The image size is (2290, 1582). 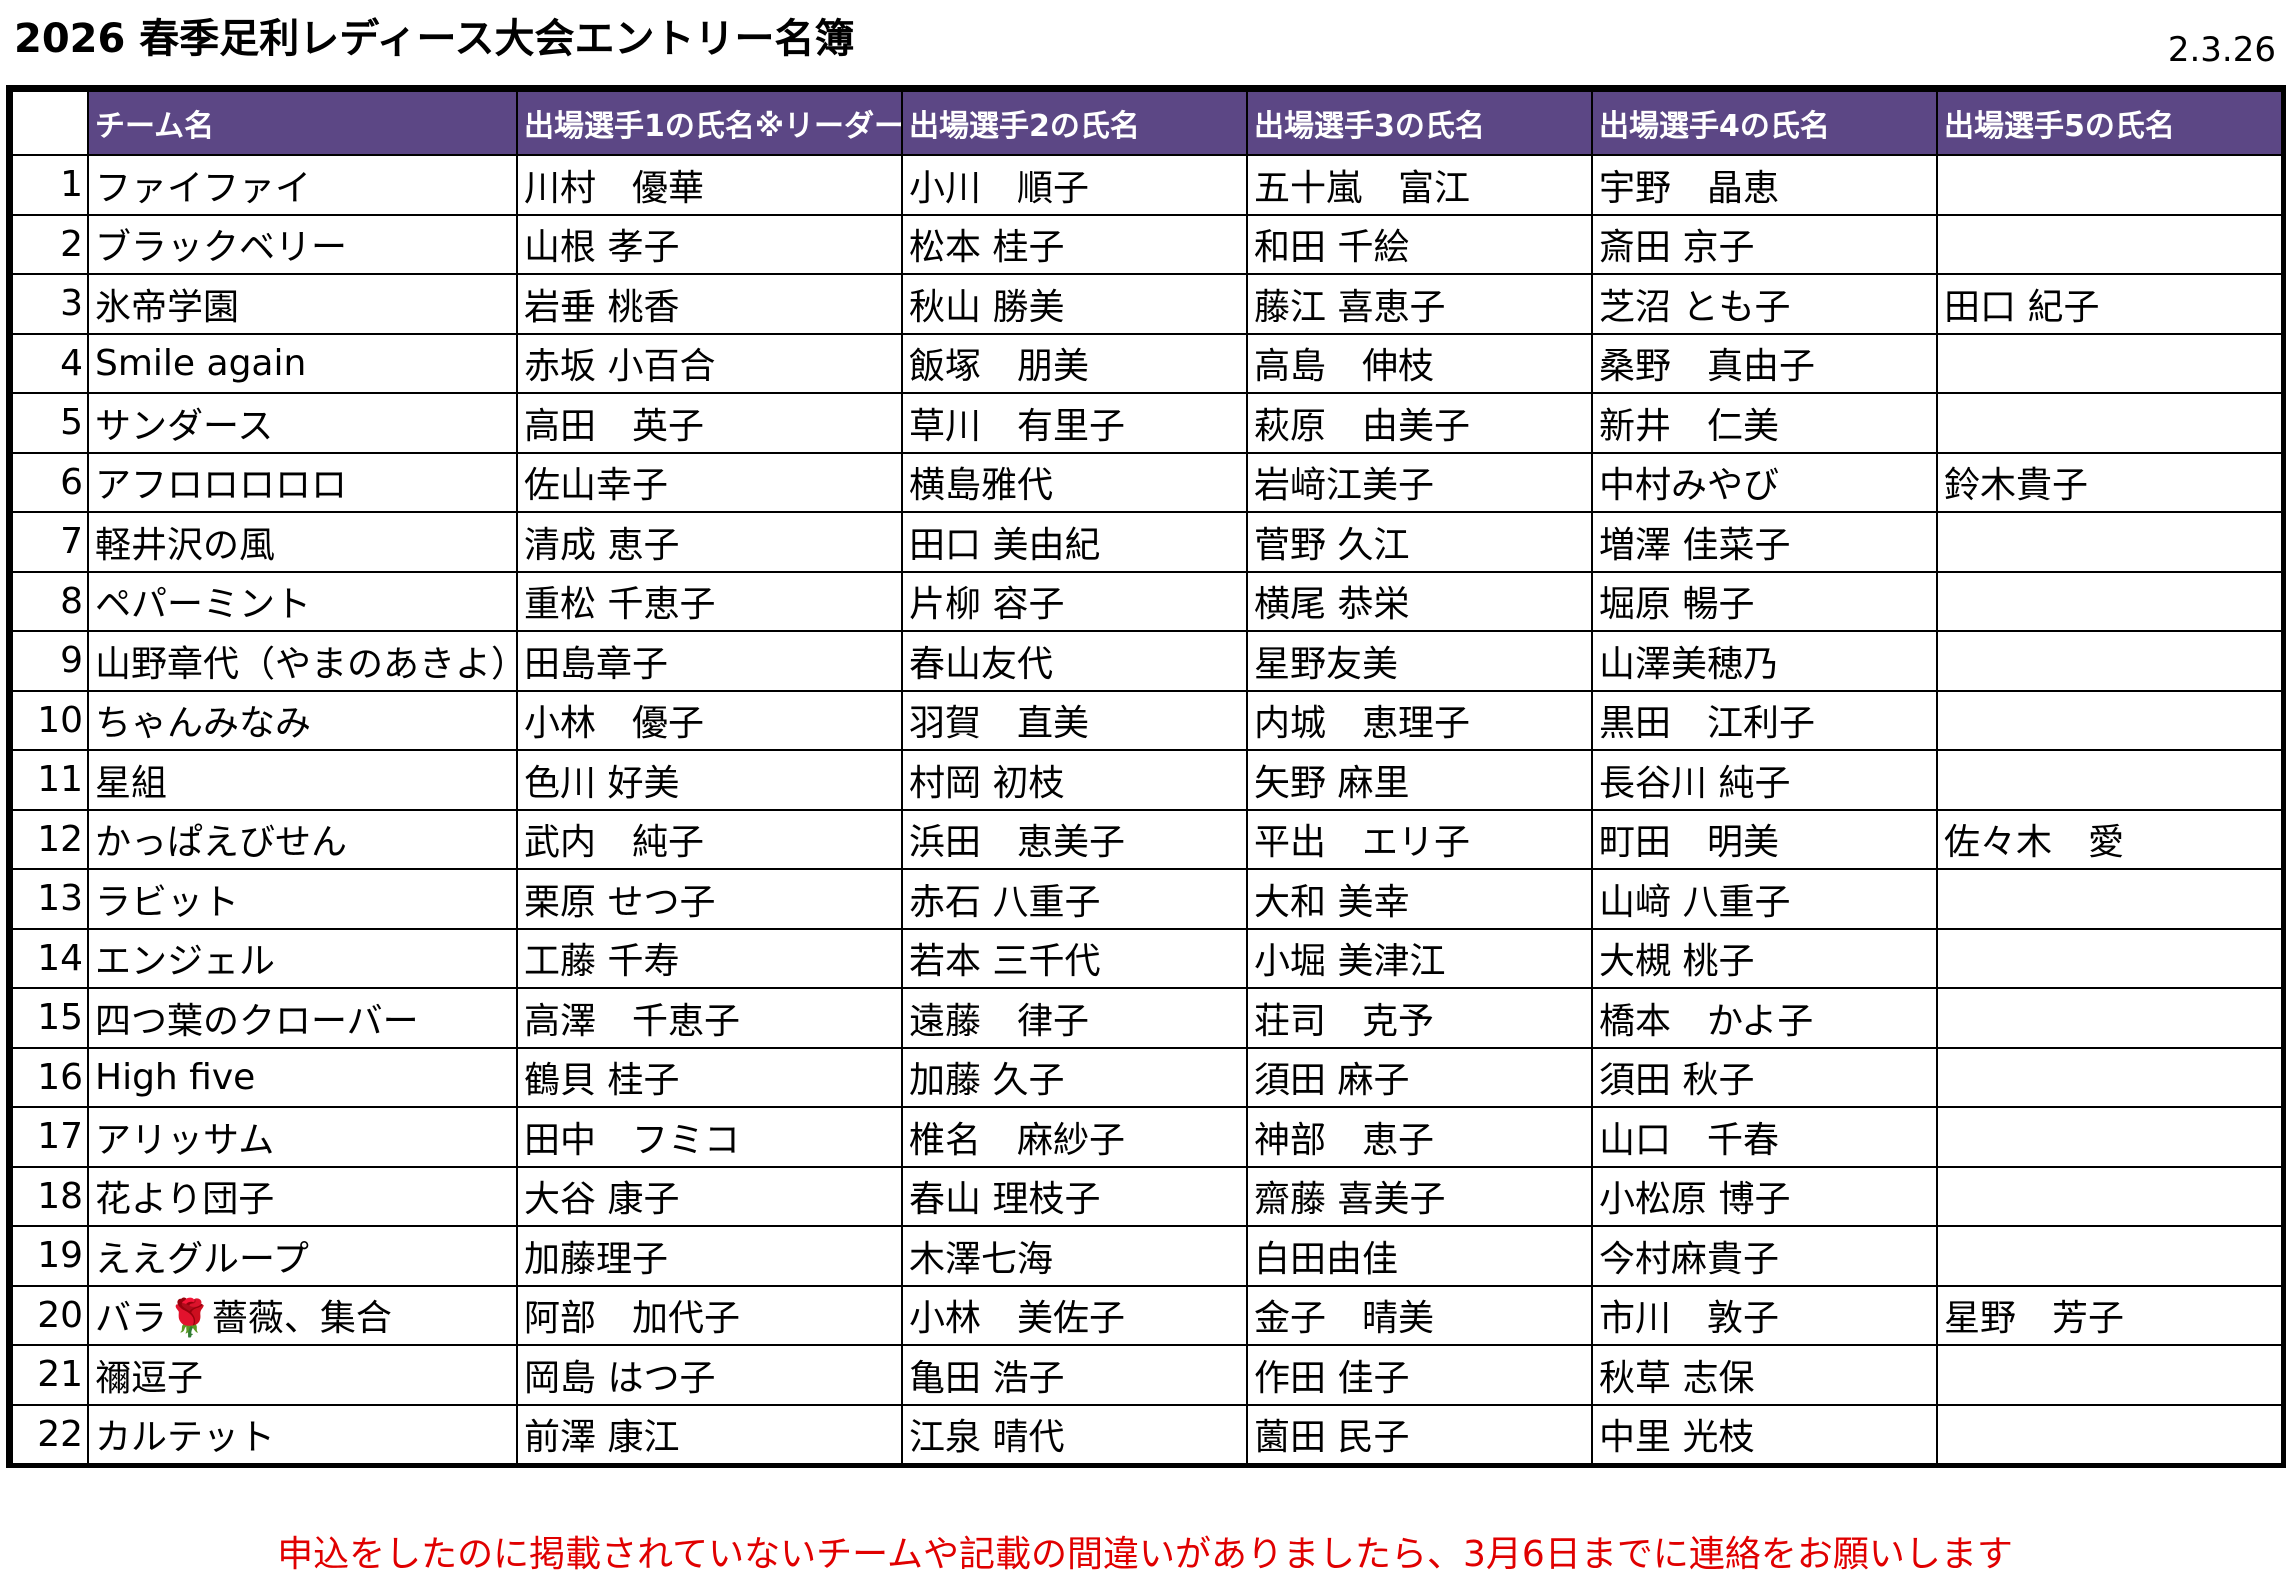 What do you see at coordinates (1419, 542) in the screenshot?
I see `player-3-cell: 菅野 久江` at bounding box center [1419, 542].